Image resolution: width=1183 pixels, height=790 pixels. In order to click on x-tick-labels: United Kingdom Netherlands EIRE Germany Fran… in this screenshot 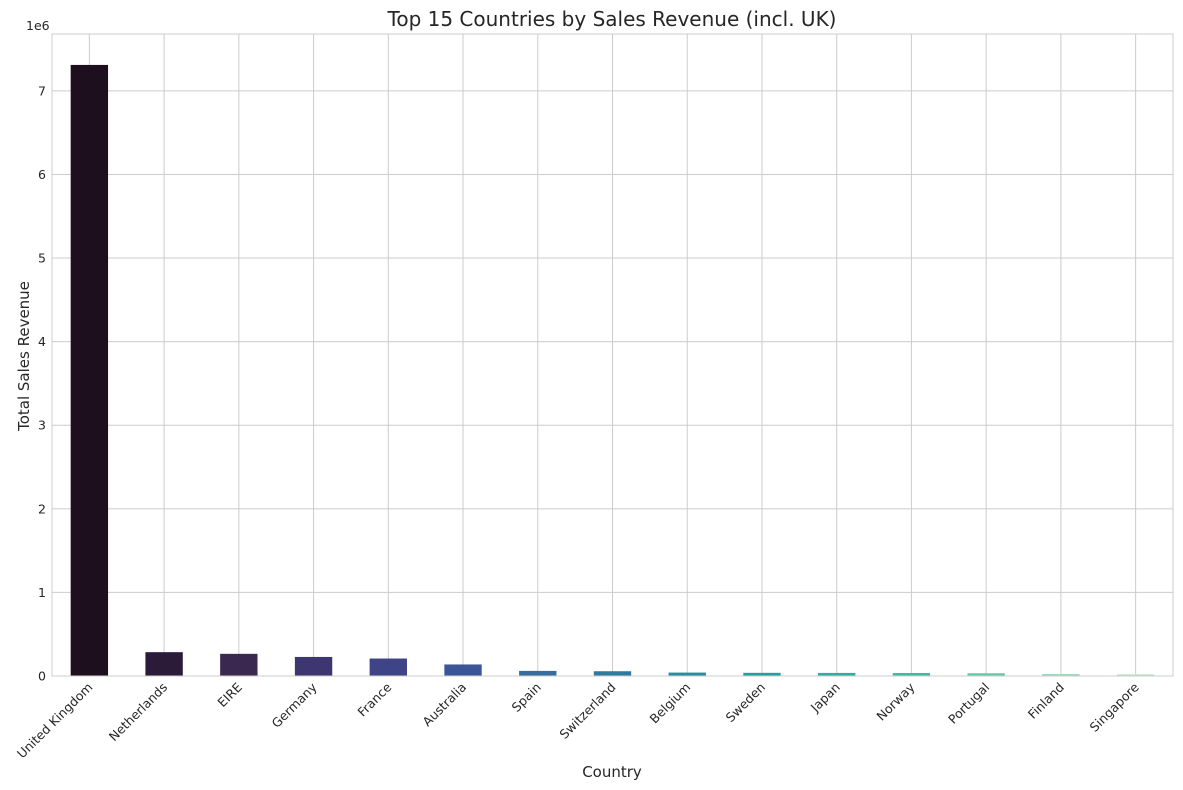, I will do `click(578, 720)`.